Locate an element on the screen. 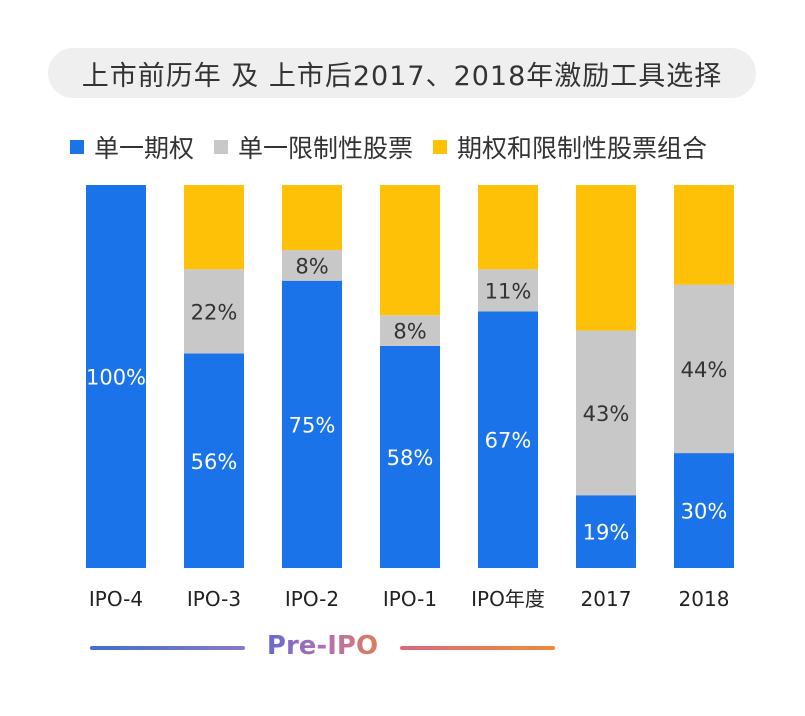 Image resolution: width=805 pixels, height=716 pixels. legend-swatch-restricted-stock is located at coordinates (221, 147).